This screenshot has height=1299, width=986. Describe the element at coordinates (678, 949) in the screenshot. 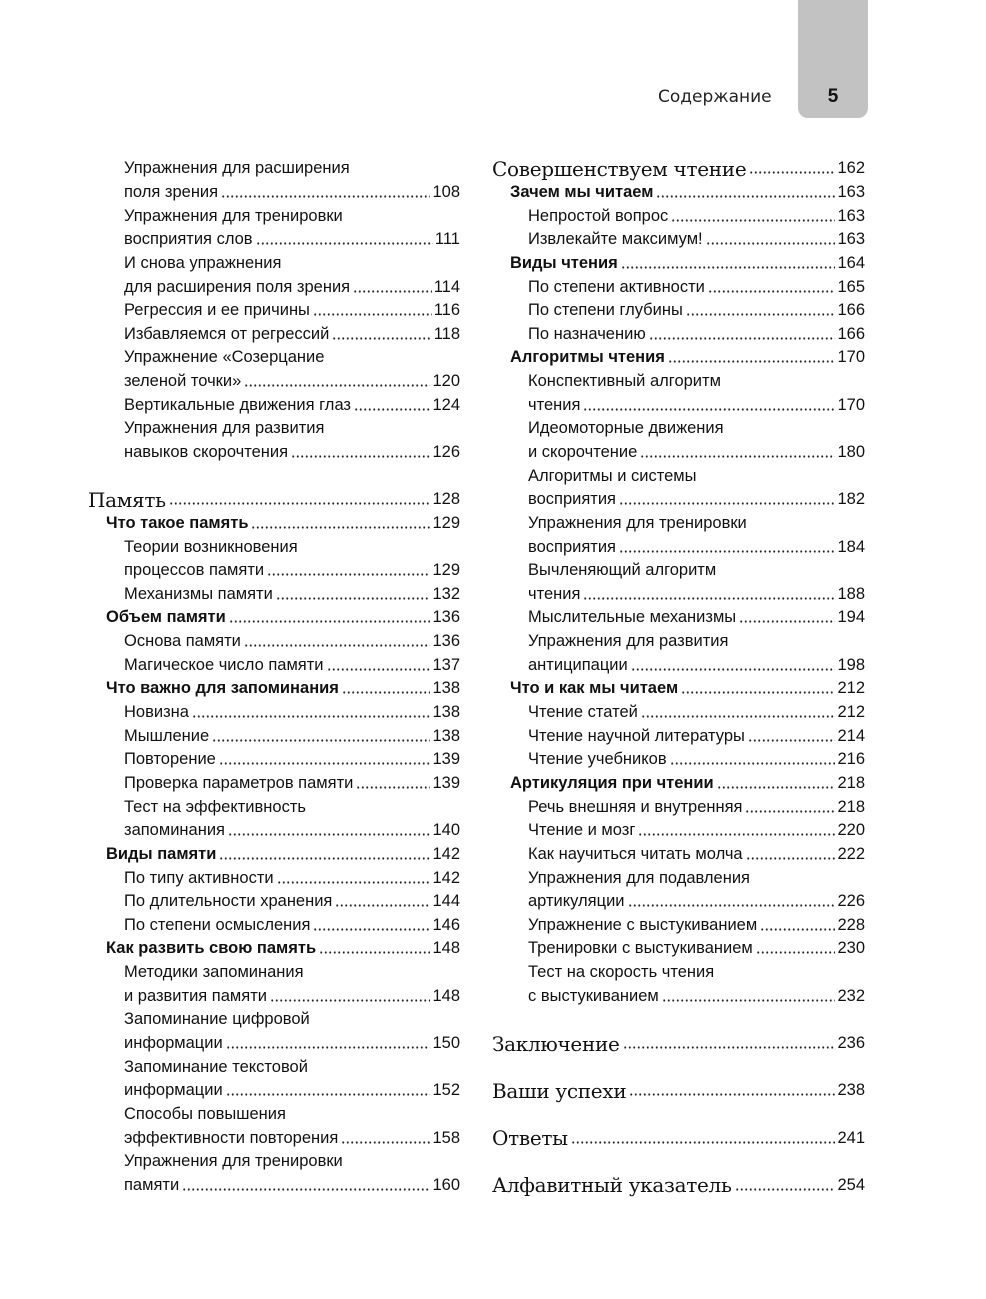

I see `toc-subsection: Тренировки с выстукиванием 230` at that location.